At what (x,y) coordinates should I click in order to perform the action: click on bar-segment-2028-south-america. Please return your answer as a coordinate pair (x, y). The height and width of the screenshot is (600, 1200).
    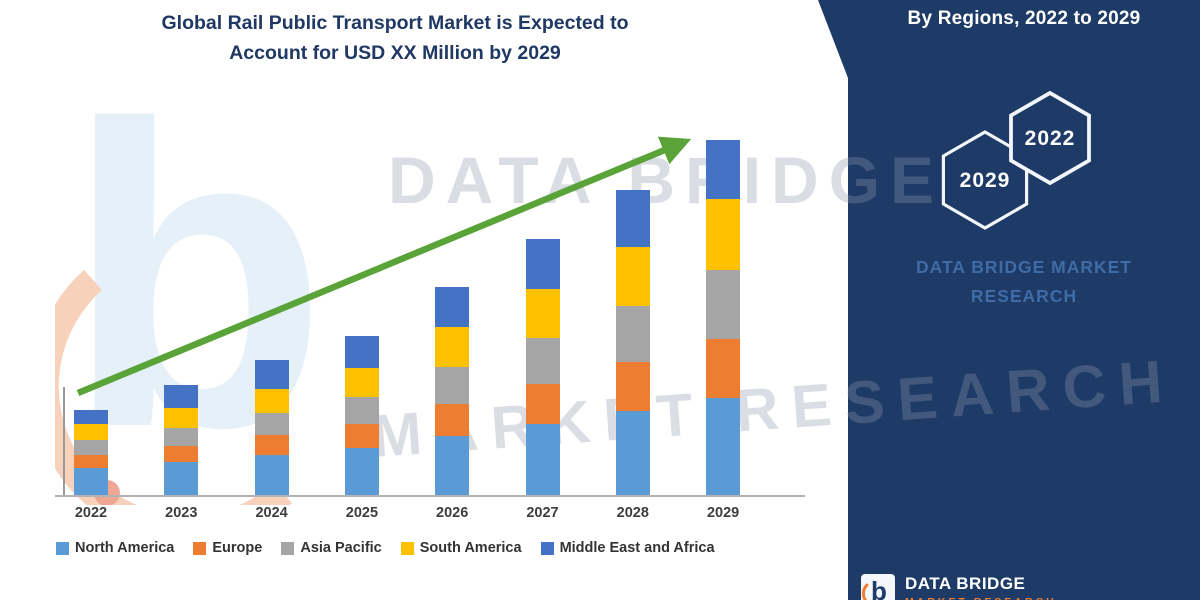
    Looking at the image, I should click on (632, 276).